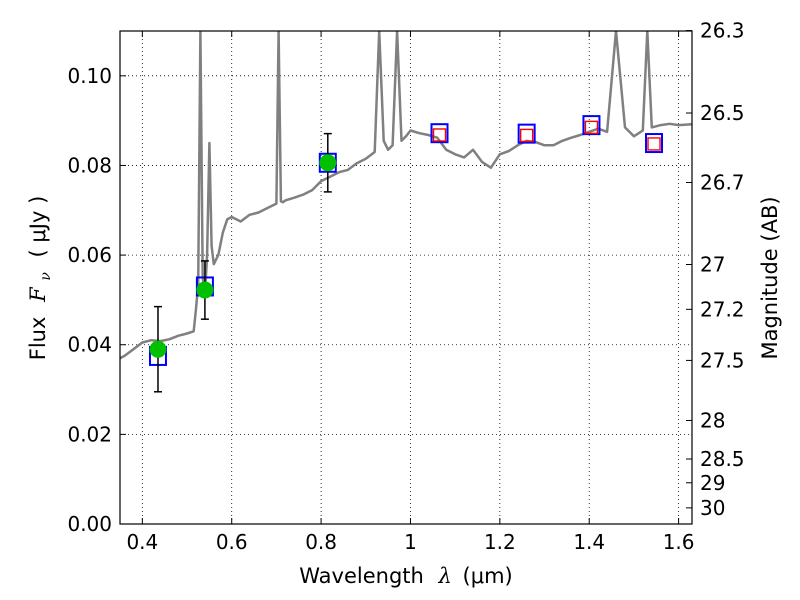 The width and height of the screenshot is (800, 600). Describe the element at coordinates (38, 294) in the screenshot. I see `y-axis-label-symbol: F` at that location.